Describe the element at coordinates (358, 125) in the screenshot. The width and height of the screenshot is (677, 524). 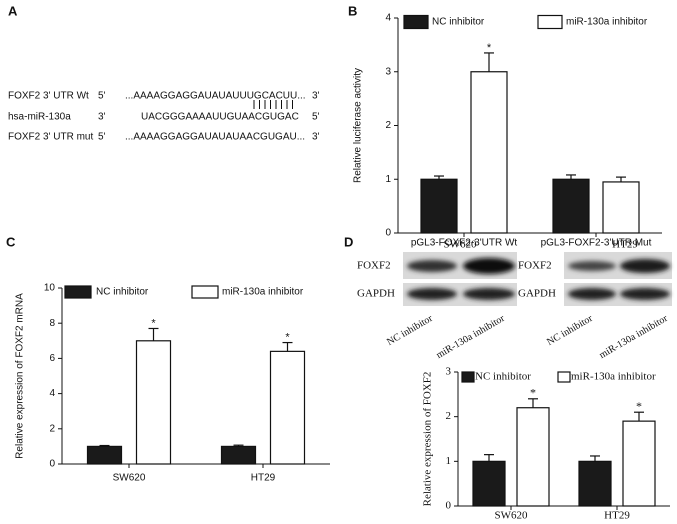
I see `y-axis-label: Relative luciferase activity` at that location.